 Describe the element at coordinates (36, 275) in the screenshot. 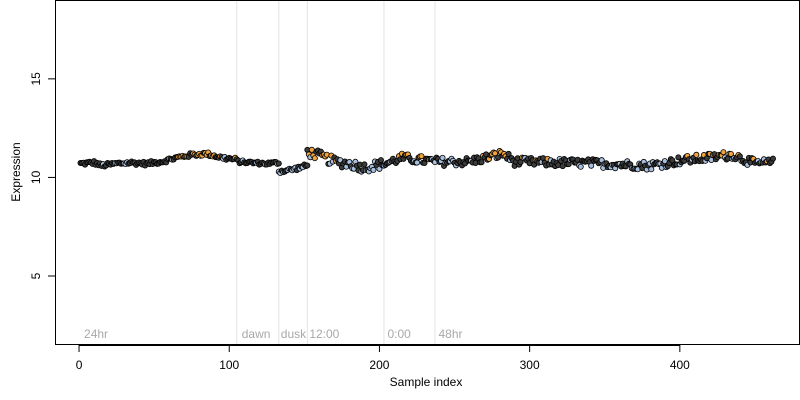

I see `y-tick-label: 5` at that location.